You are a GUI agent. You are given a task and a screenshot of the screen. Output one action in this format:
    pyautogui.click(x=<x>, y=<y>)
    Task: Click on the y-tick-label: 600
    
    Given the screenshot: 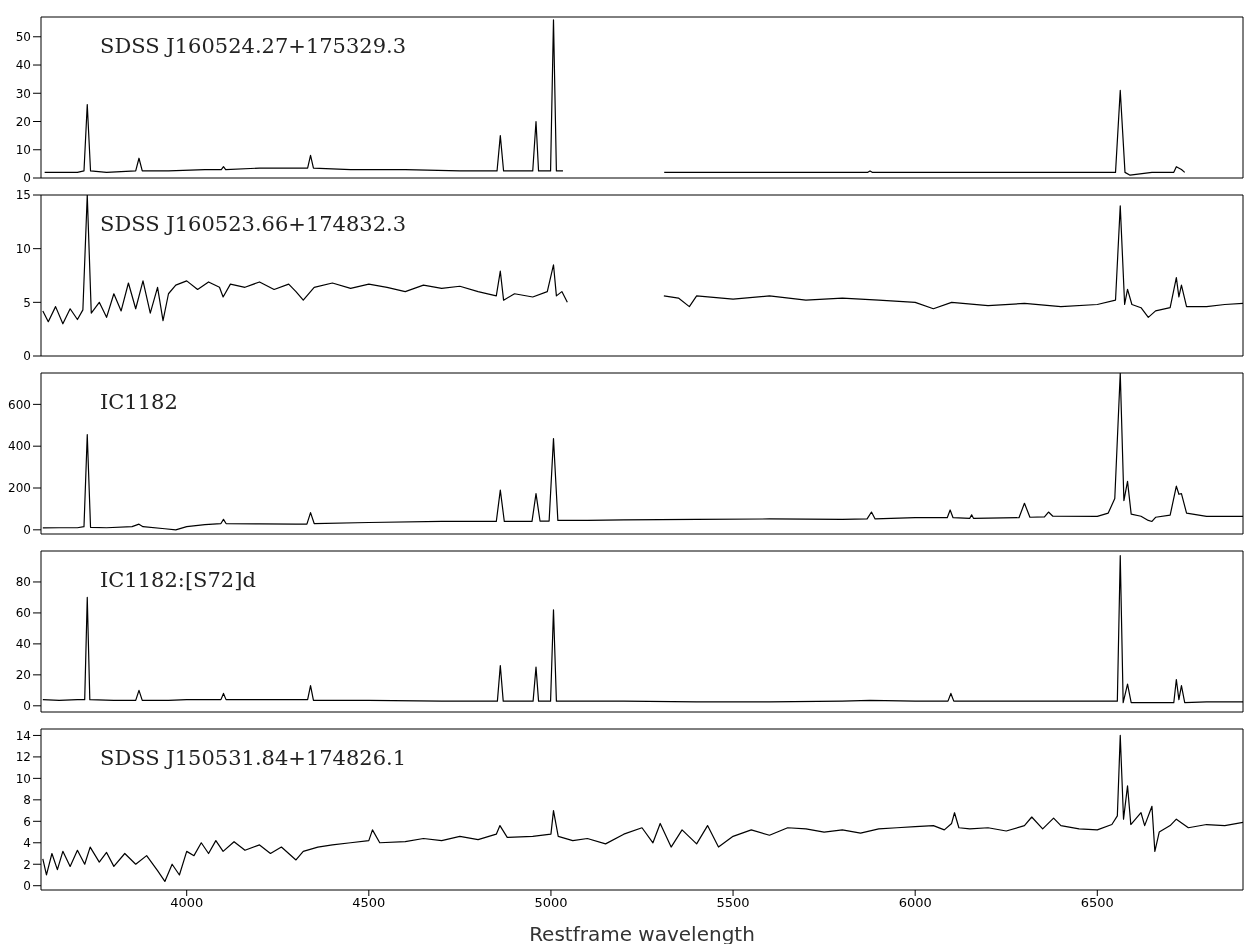 What is the action you would take?
    pyautogui.click(x=19, y=404)
    